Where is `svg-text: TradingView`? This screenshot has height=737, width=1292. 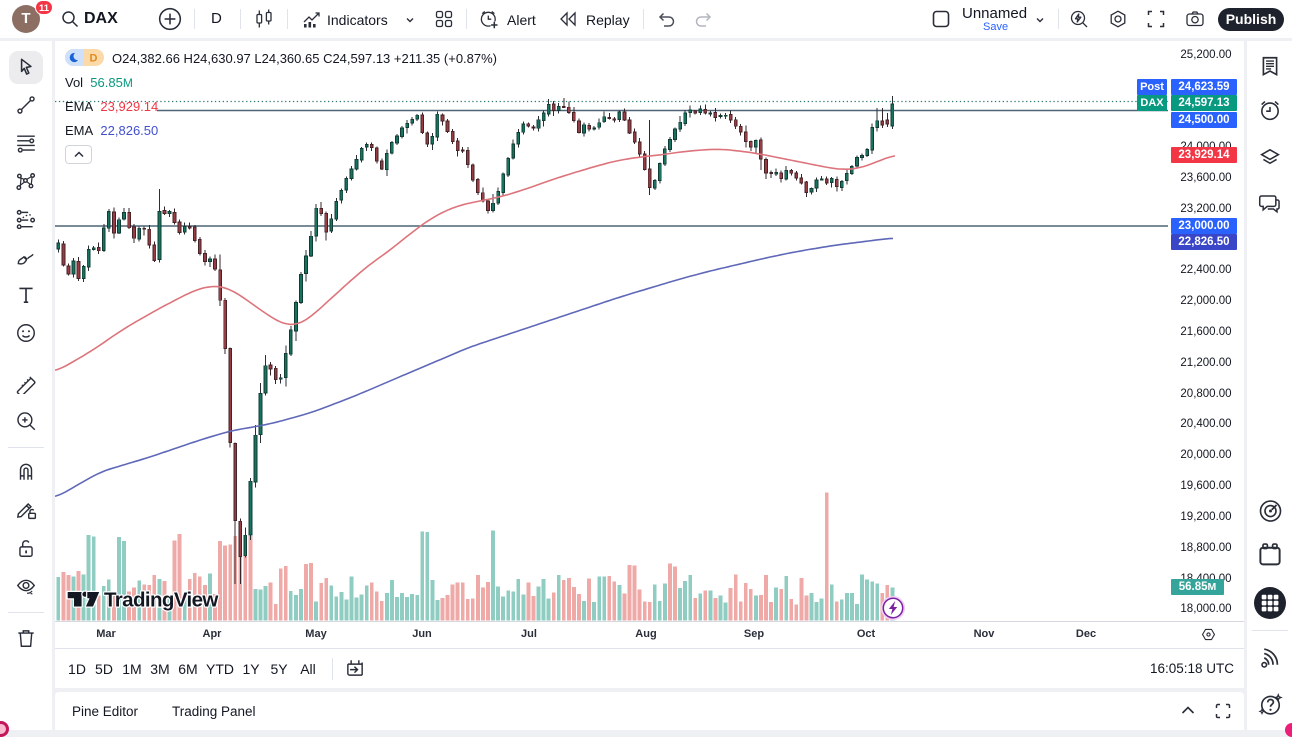
svg-text: TradingView is located at coordinates (161, 600).